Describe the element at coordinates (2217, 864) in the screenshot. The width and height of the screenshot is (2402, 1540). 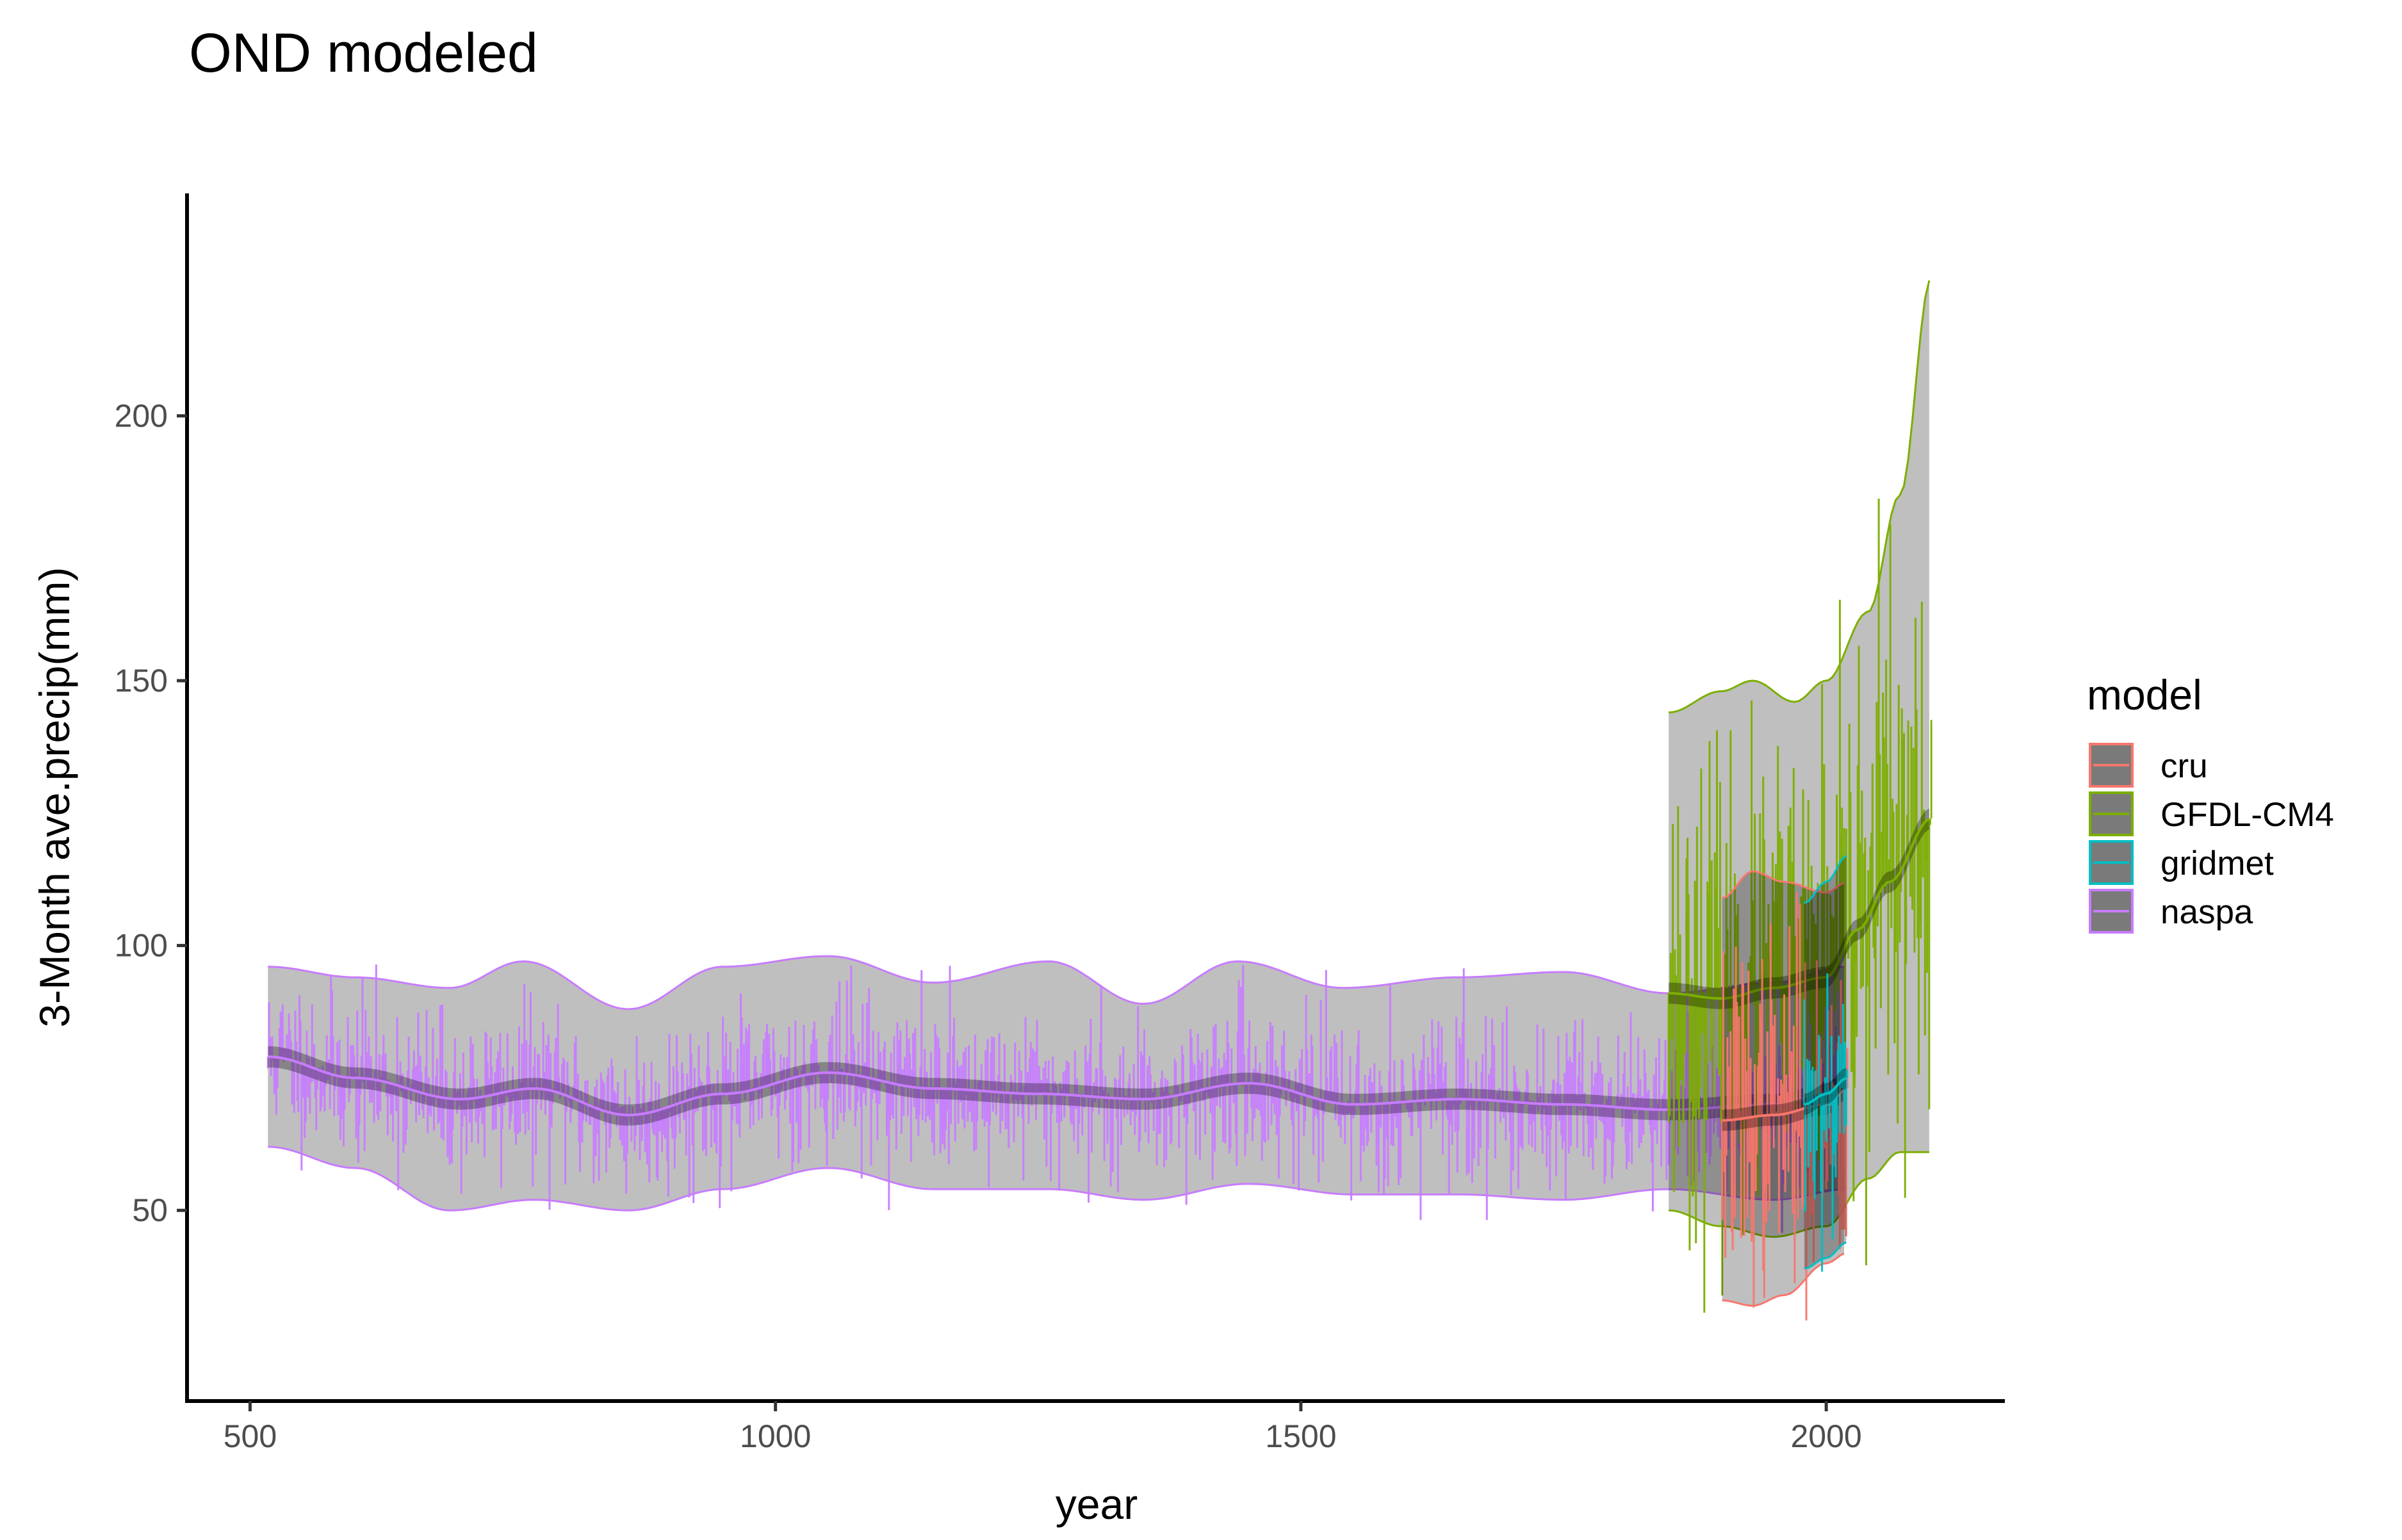
I see `legend-label-gridmet: gridmet` at that location.